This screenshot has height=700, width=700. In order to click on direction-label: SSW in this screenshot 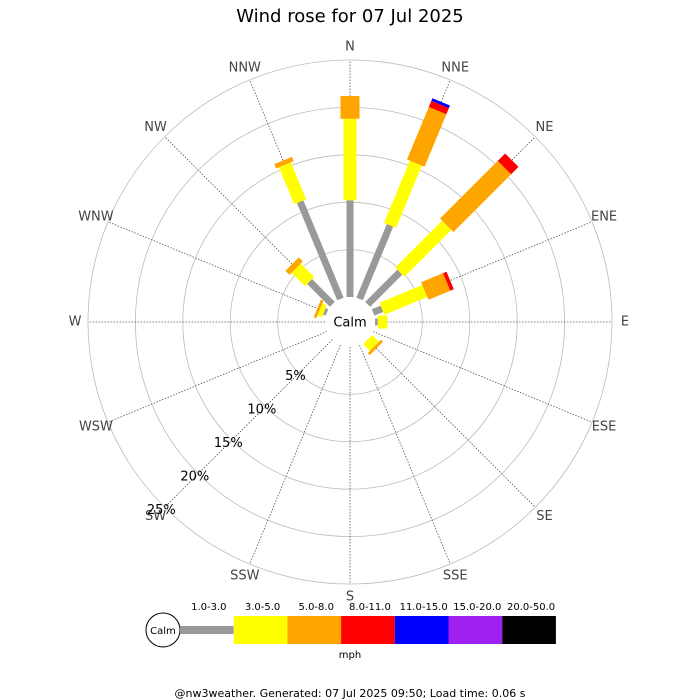, I will do `click(245, 576)`.